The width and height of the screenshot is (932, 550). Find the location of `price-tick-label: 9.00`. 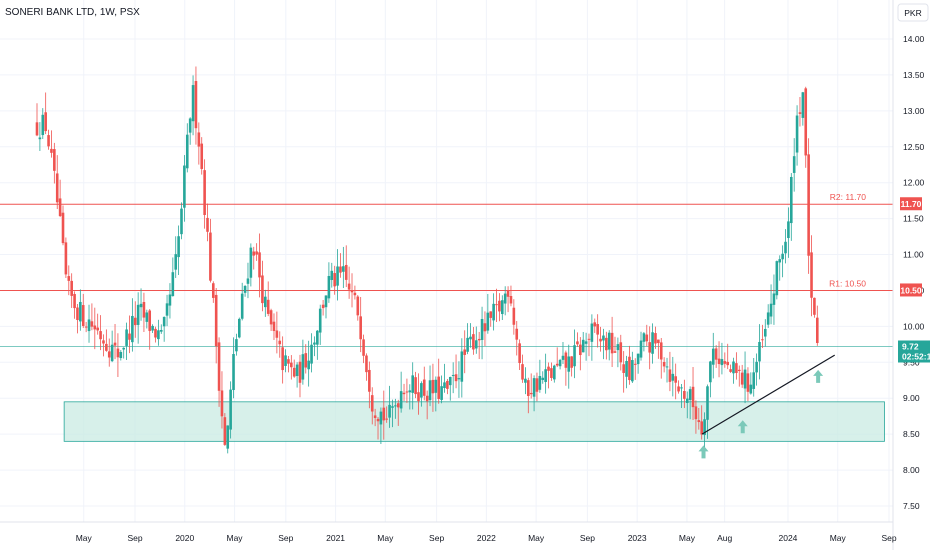

price-tick-label: 9.00 is located at coordinates (911, 398).